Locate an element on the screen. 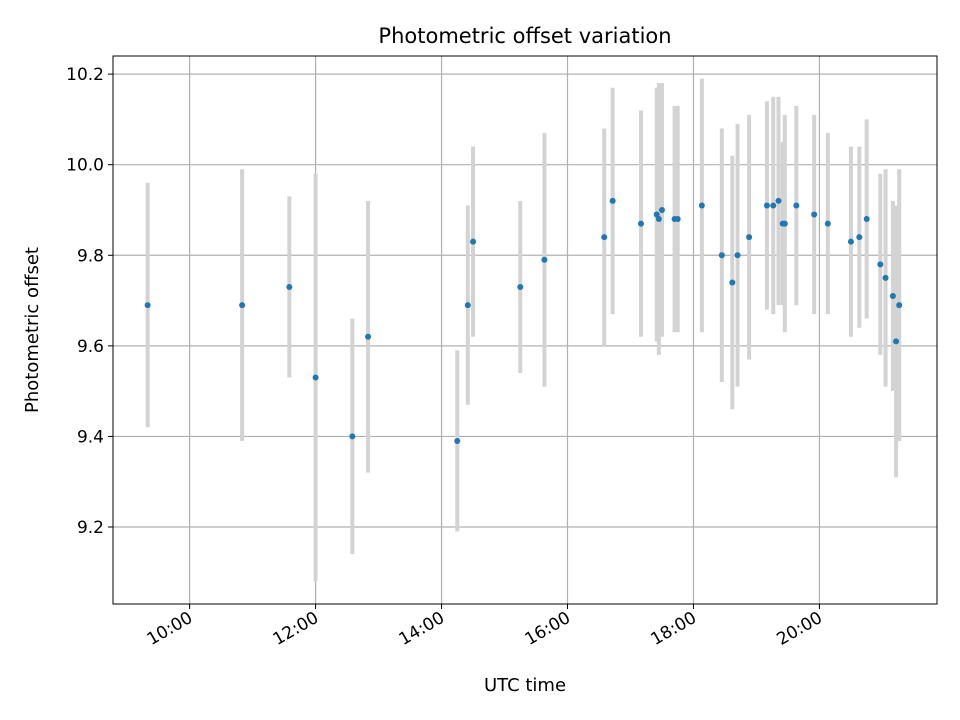  y-axis-label: Photometric offset is located at coordinates (32, 330).